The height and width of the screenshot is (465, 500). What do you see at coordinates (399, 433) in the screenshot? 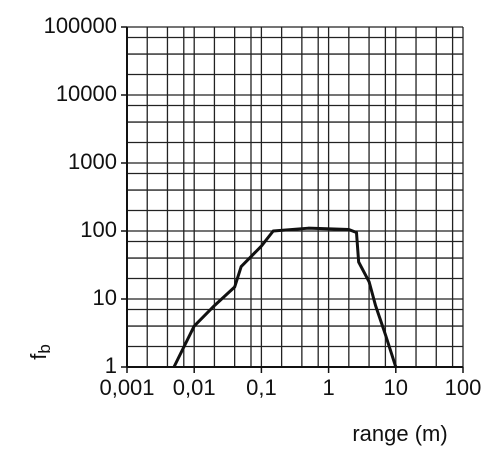
I see `x-axis-label: range (m)` at bounding box center [399, 433].